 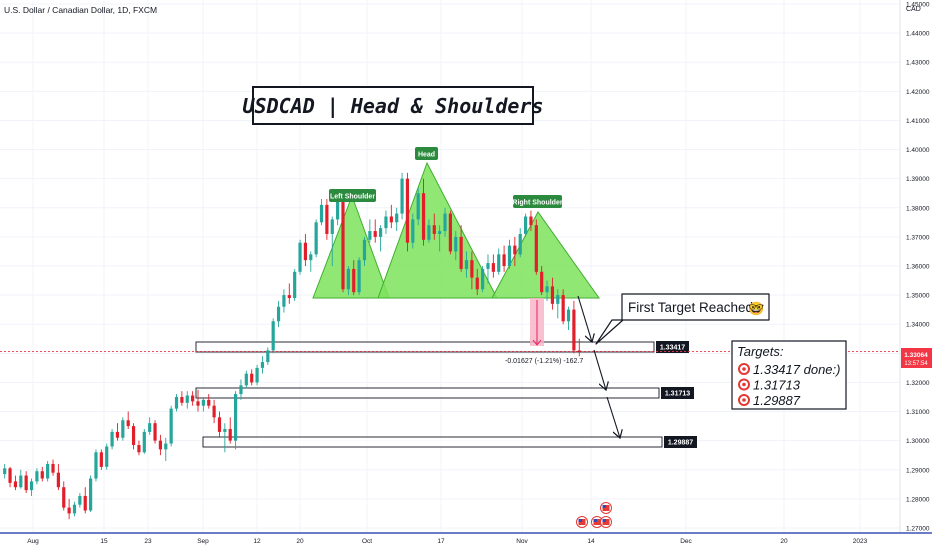 What do you see at coordinates (918, 383) in the screenshot?
I see `y-tick-label: 1.32000` at bounding box center [918, 383].